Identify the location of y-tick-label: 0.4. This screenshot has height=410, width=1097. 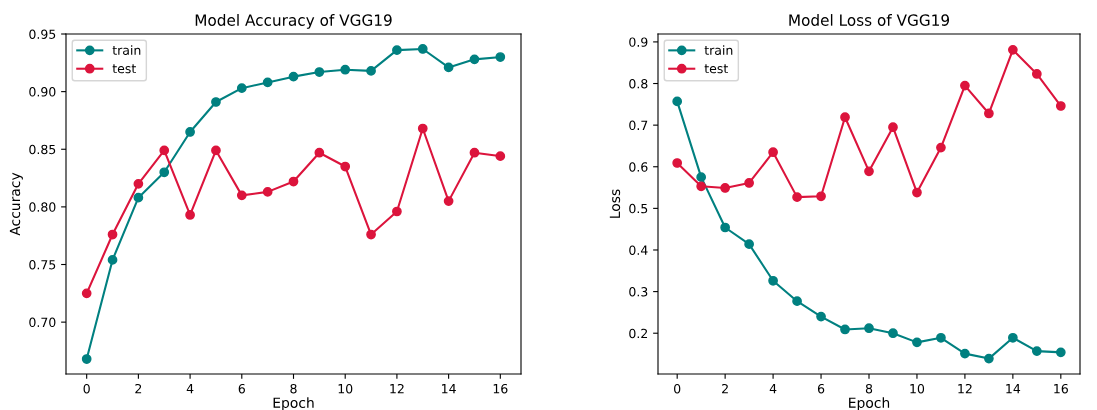
(638, 250).